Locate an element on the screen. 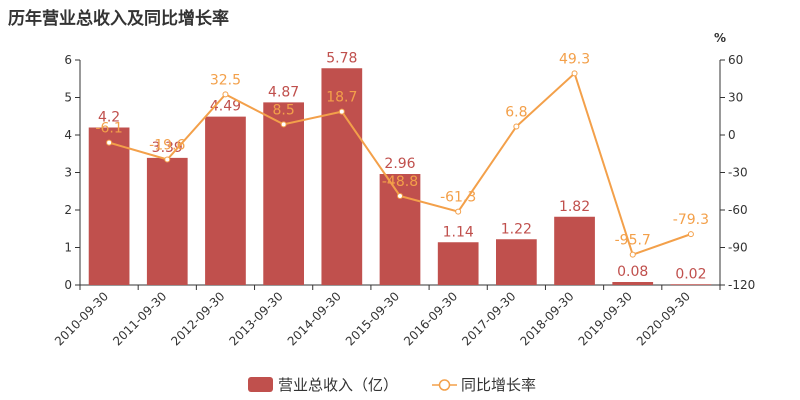 The image size is (800, 400). growth-rate-label: -79.3 is located at coordinates (691, 220).